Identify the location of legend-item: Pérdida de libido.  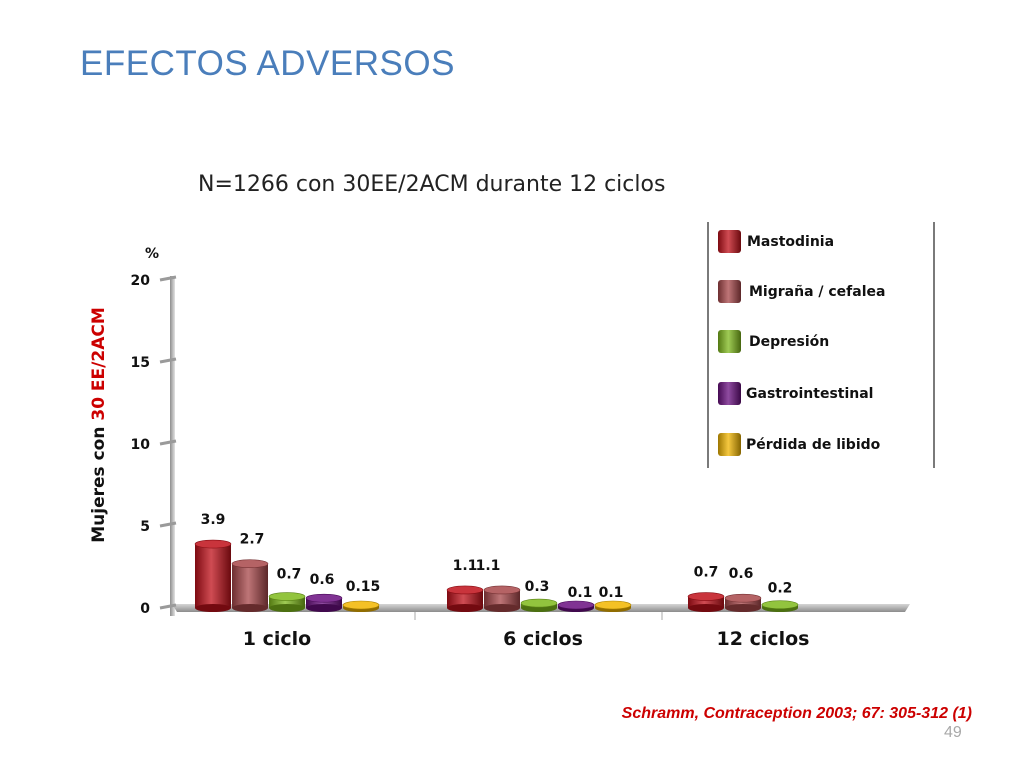
(799, 444).